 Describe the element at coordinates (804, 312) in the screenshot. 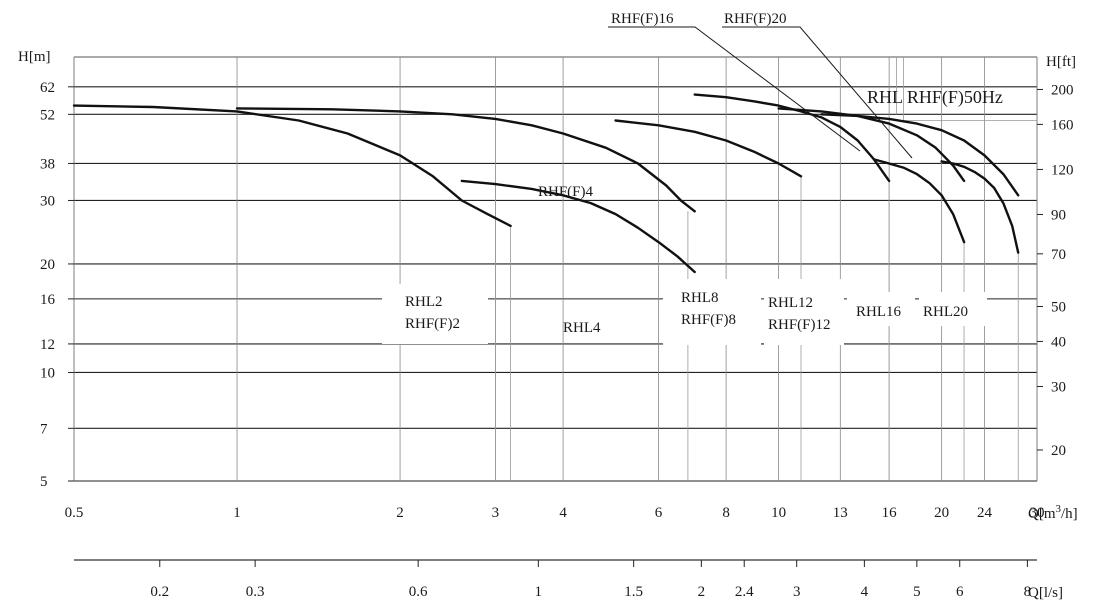

I see `region-rhl12-mask` at that location.